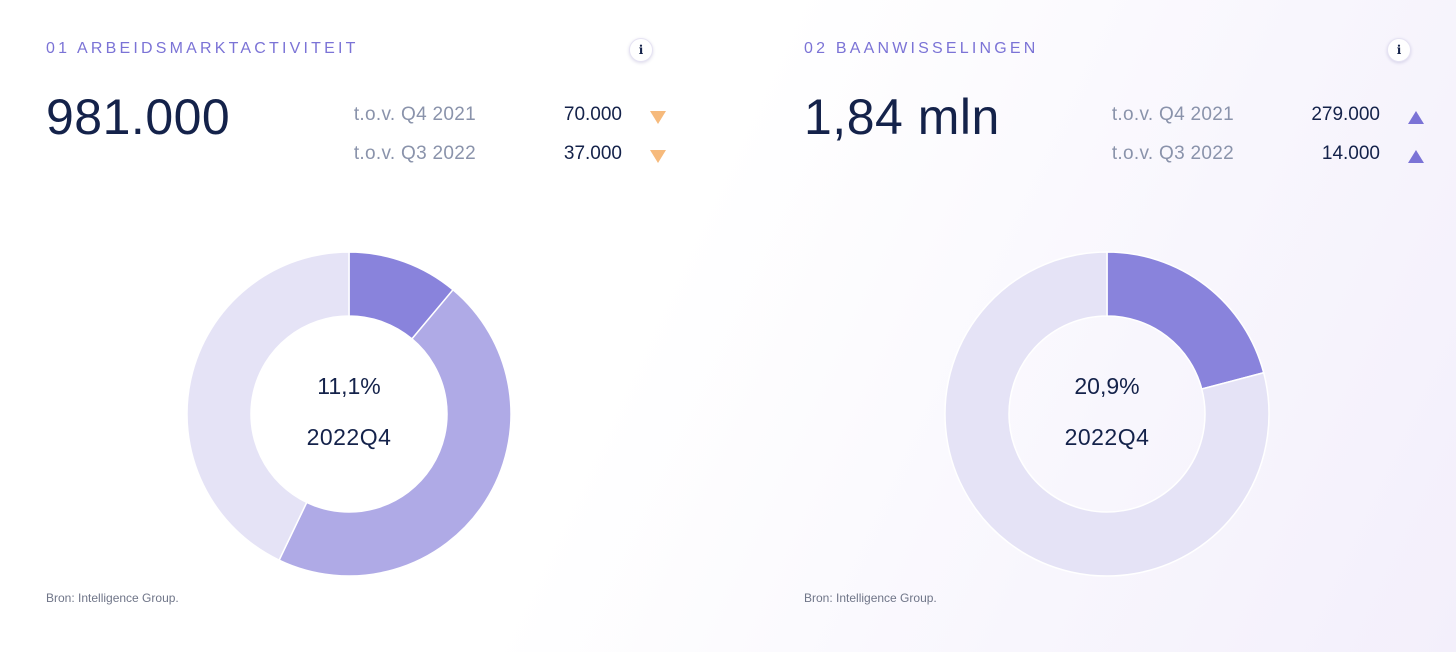 The image size is (1456, 652). Describe the element at coordinates (921, 48) in the screenshot. I see `panel-title: 02 BAANWISSELINGEN` at that location.